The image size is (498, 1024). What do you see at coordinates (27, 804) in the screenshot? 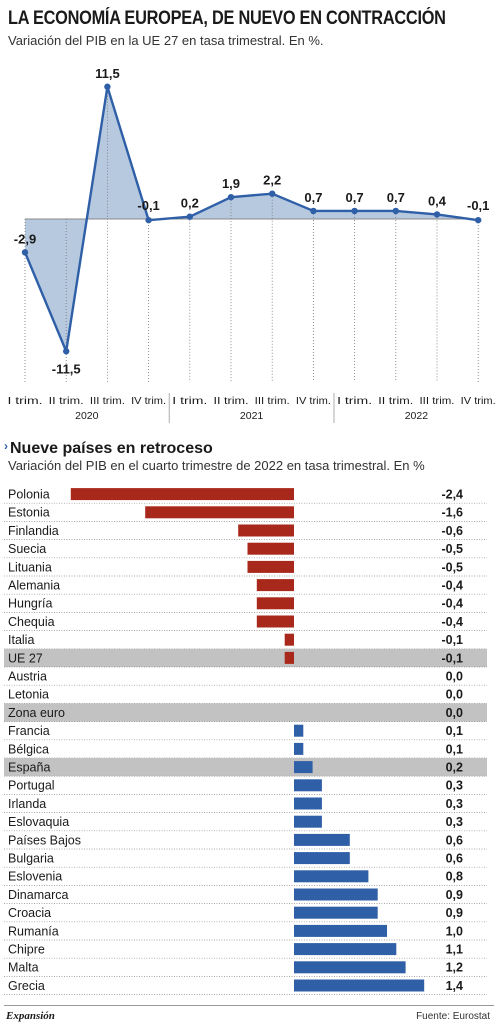
I see `category-label: Irlanda` at bounding box center [27, 804].